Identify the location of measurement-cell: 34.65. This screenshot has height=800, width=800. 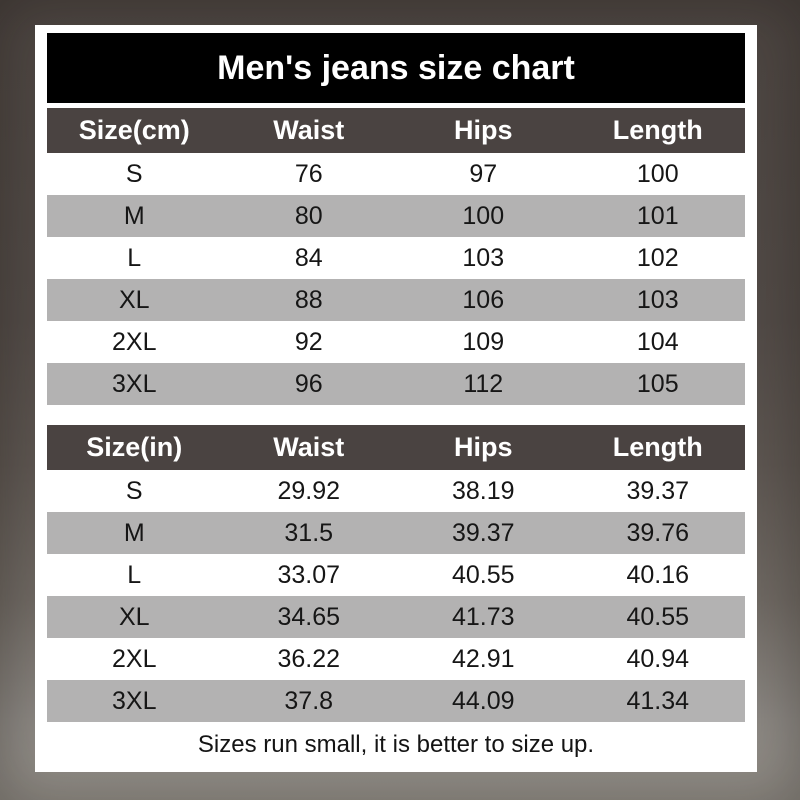
(309, 616).